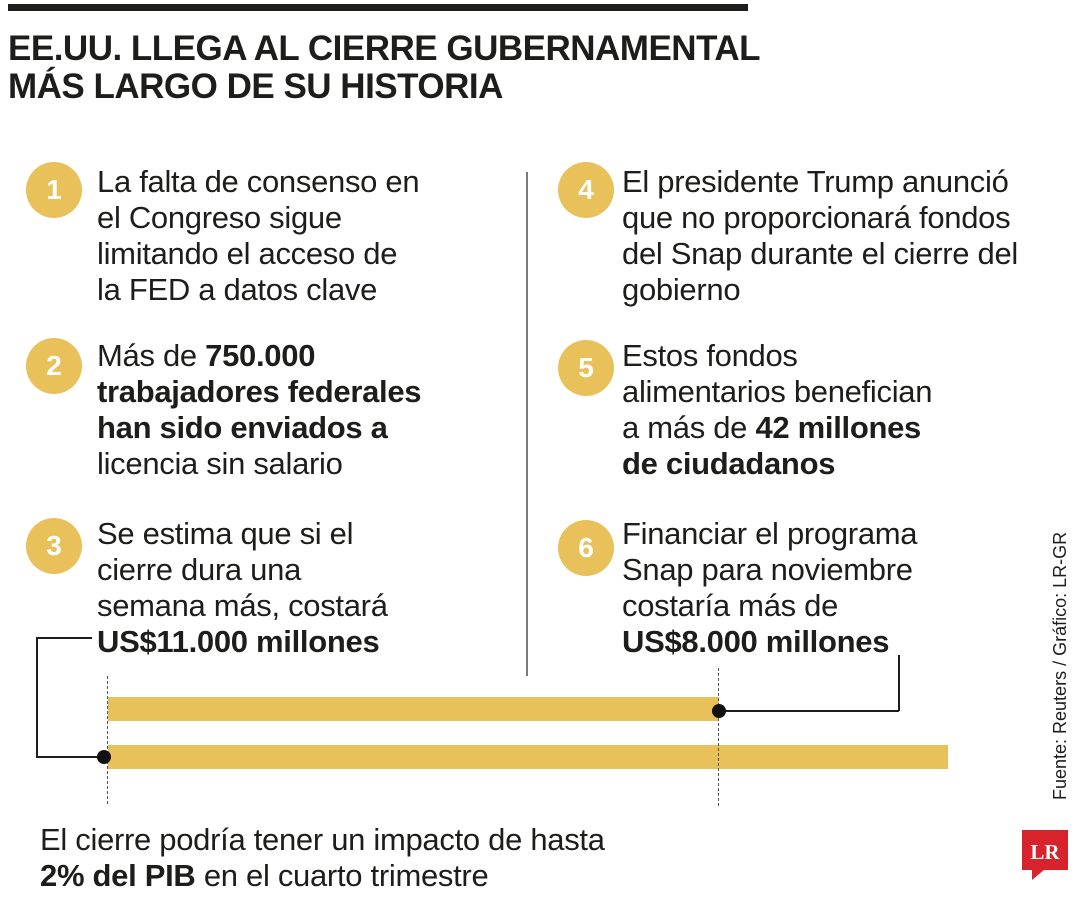 This screenshot has width=1080, height=900. I want to click on item-6-bold-line: US$8.000 millones, so click(756, 641).